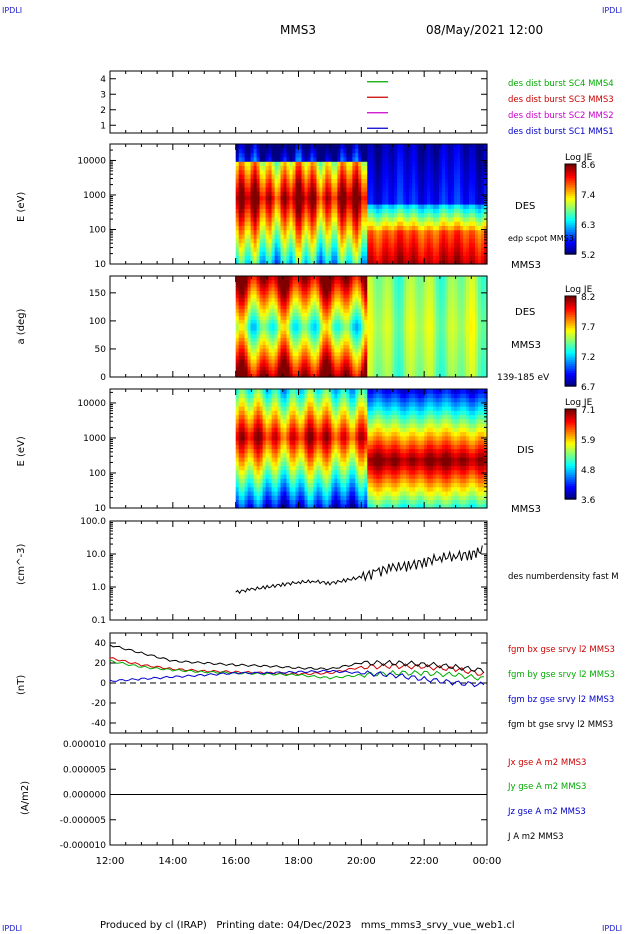 Image resolution: width=630 pixels, height=934 pixels. Describe the element at coordinates (103, 80) in the screenshot. I see `availability-ytick-label: 4` at that location.